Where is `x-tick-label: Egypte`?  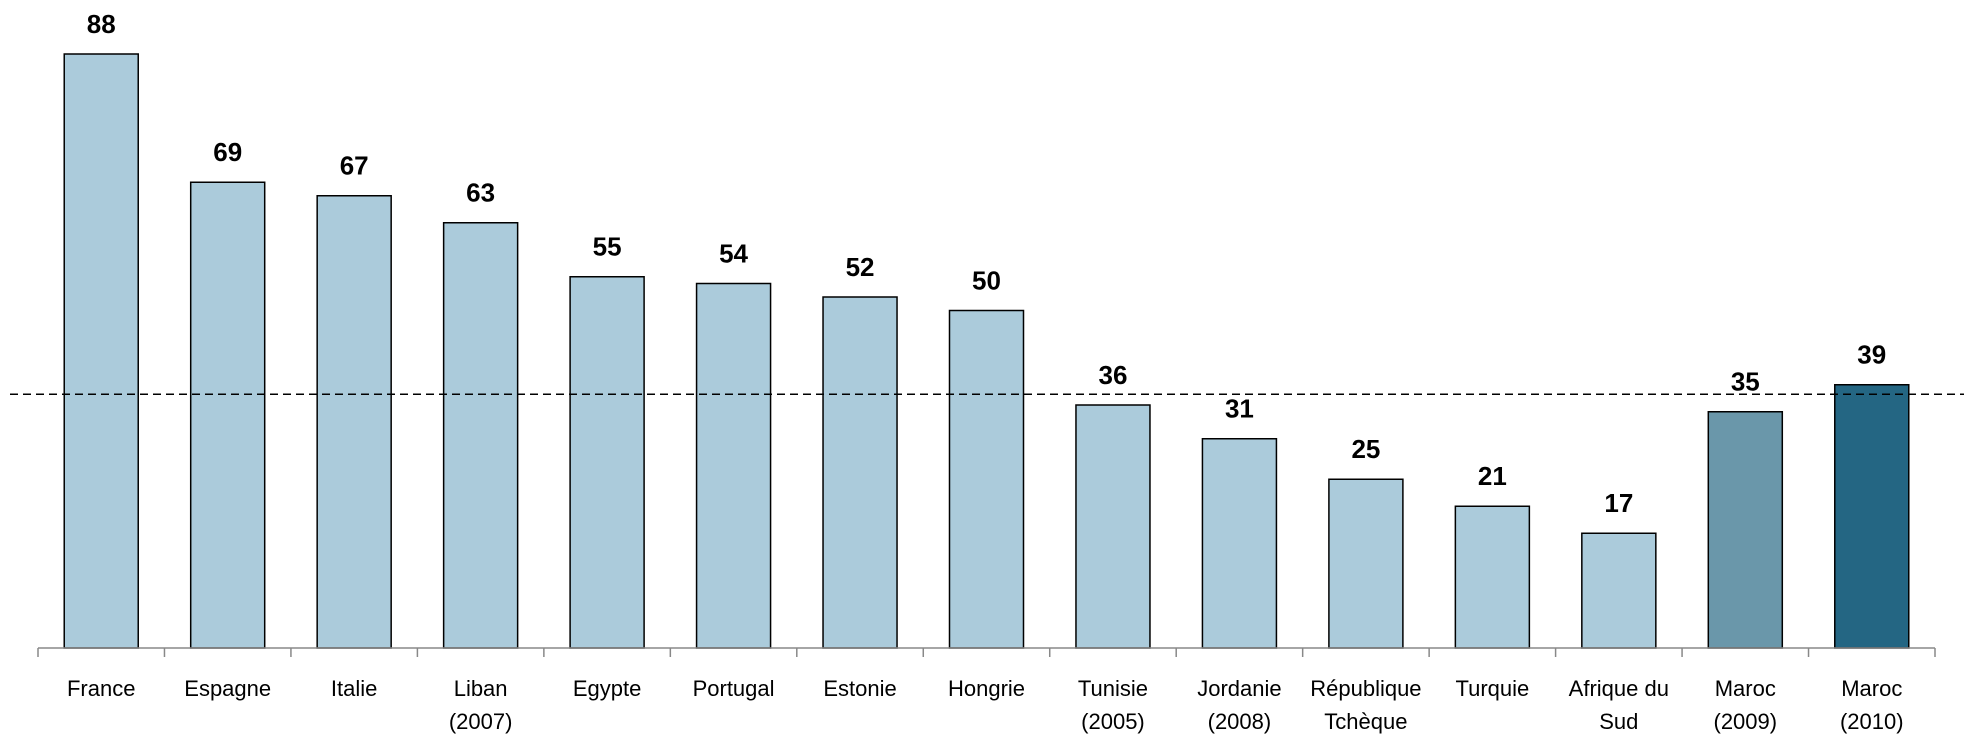
x-tick-label: Egypte is located at coordinates (607, 688).